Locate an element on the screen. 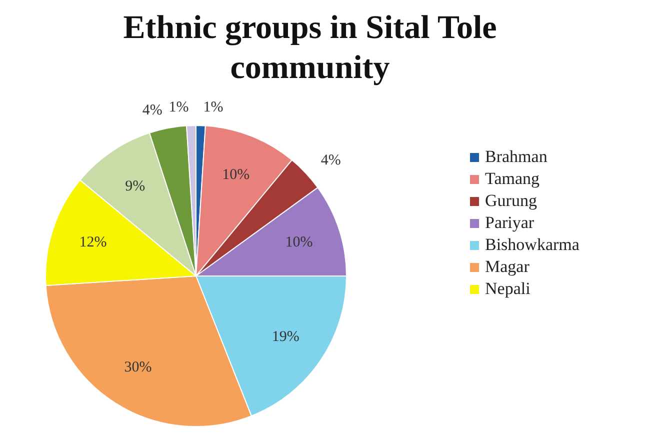  legend-label: Nepali is located at coordinates (507, 289).